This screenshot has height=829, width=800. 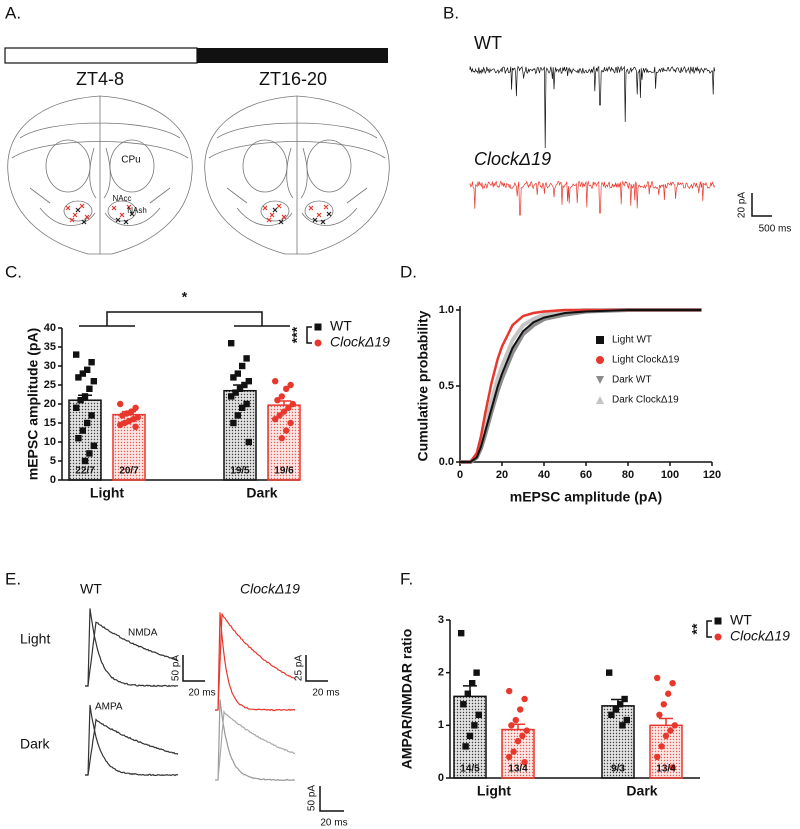 What do you see at coordinates (318, 327) in the screenshot?
I see `legend-marker` at bounding box center [318, 327].